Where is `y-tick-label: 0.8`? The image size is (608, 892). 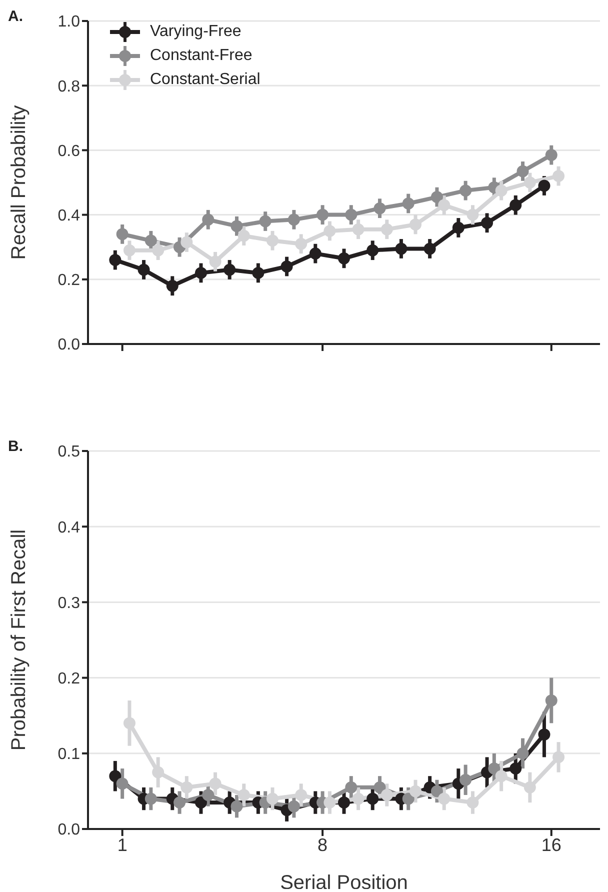
y-tick-label: 0.8 is located at coordinates (69, 87).